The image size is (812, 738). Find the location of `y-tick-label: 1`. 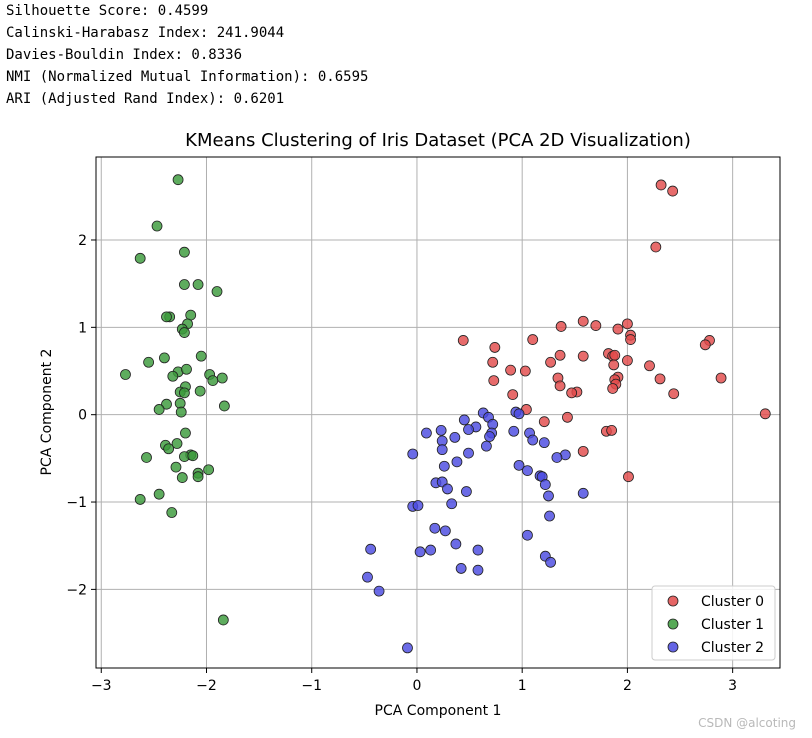

y-tick-label: 1 is located at coordinates (82, 328).